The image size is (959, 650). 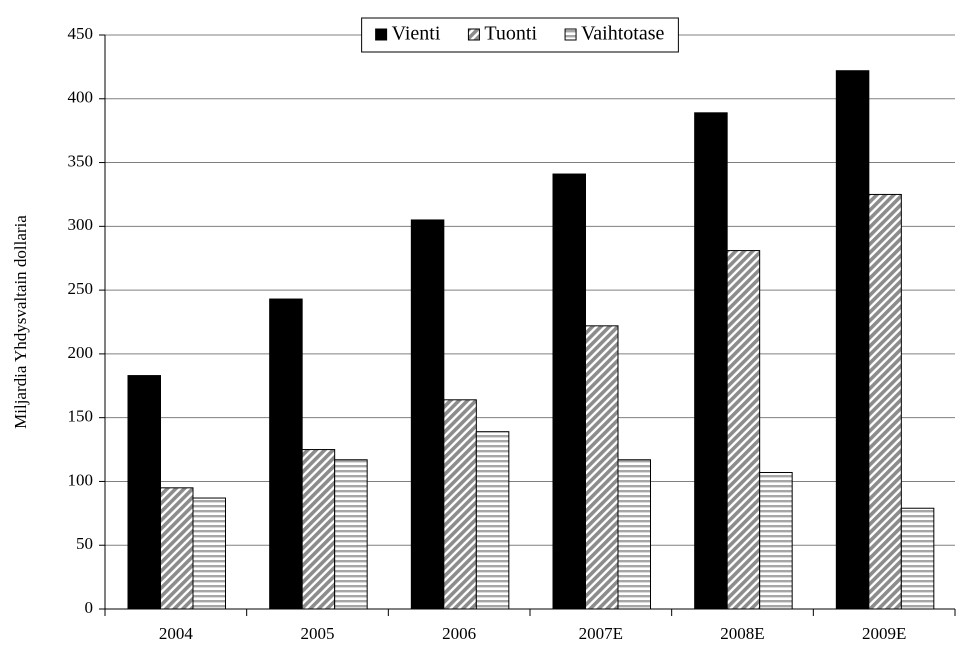 What do you see at coordinates (81, 479) in the screenshot?
I see `y-tick-label: 100` at bounding box center [81, 479].